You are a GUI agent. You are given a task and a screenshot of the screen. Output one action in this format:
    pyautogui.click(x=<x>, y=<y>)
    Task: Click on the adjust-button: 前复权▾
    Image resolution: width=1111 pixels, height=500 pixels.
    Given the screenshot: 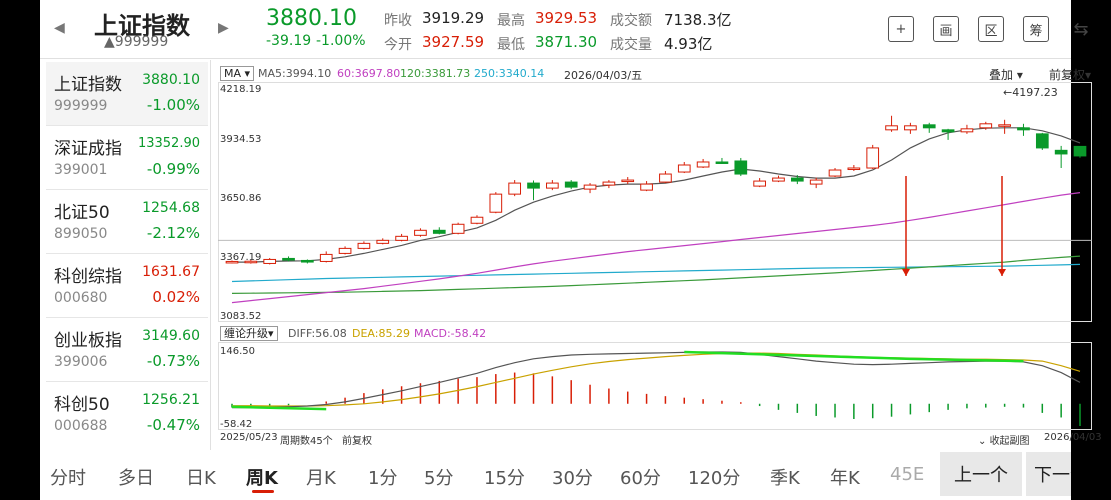 What is the action you would take?
    pyautogui.click(x=1070, y=75)
    